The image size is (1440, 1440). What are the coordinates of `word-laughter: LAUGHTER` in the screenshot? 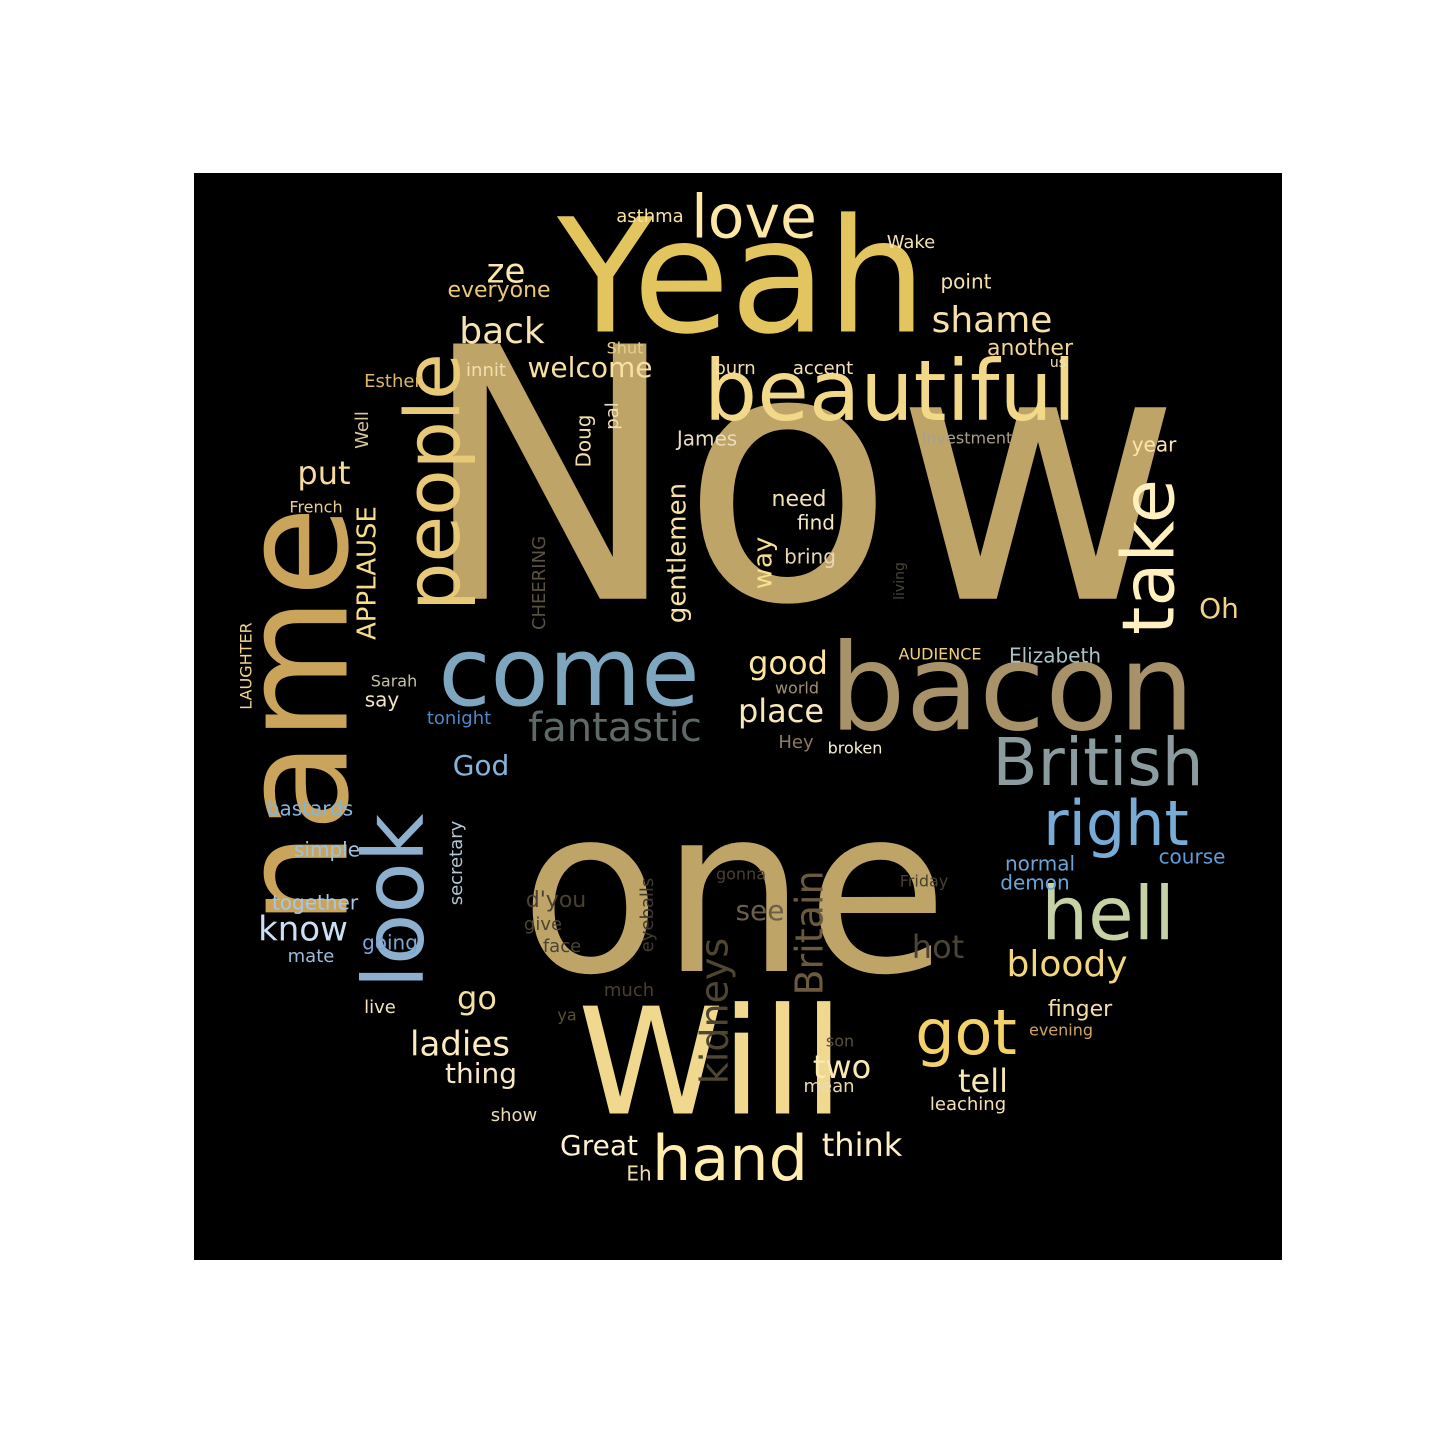 It's located at (246, 665).